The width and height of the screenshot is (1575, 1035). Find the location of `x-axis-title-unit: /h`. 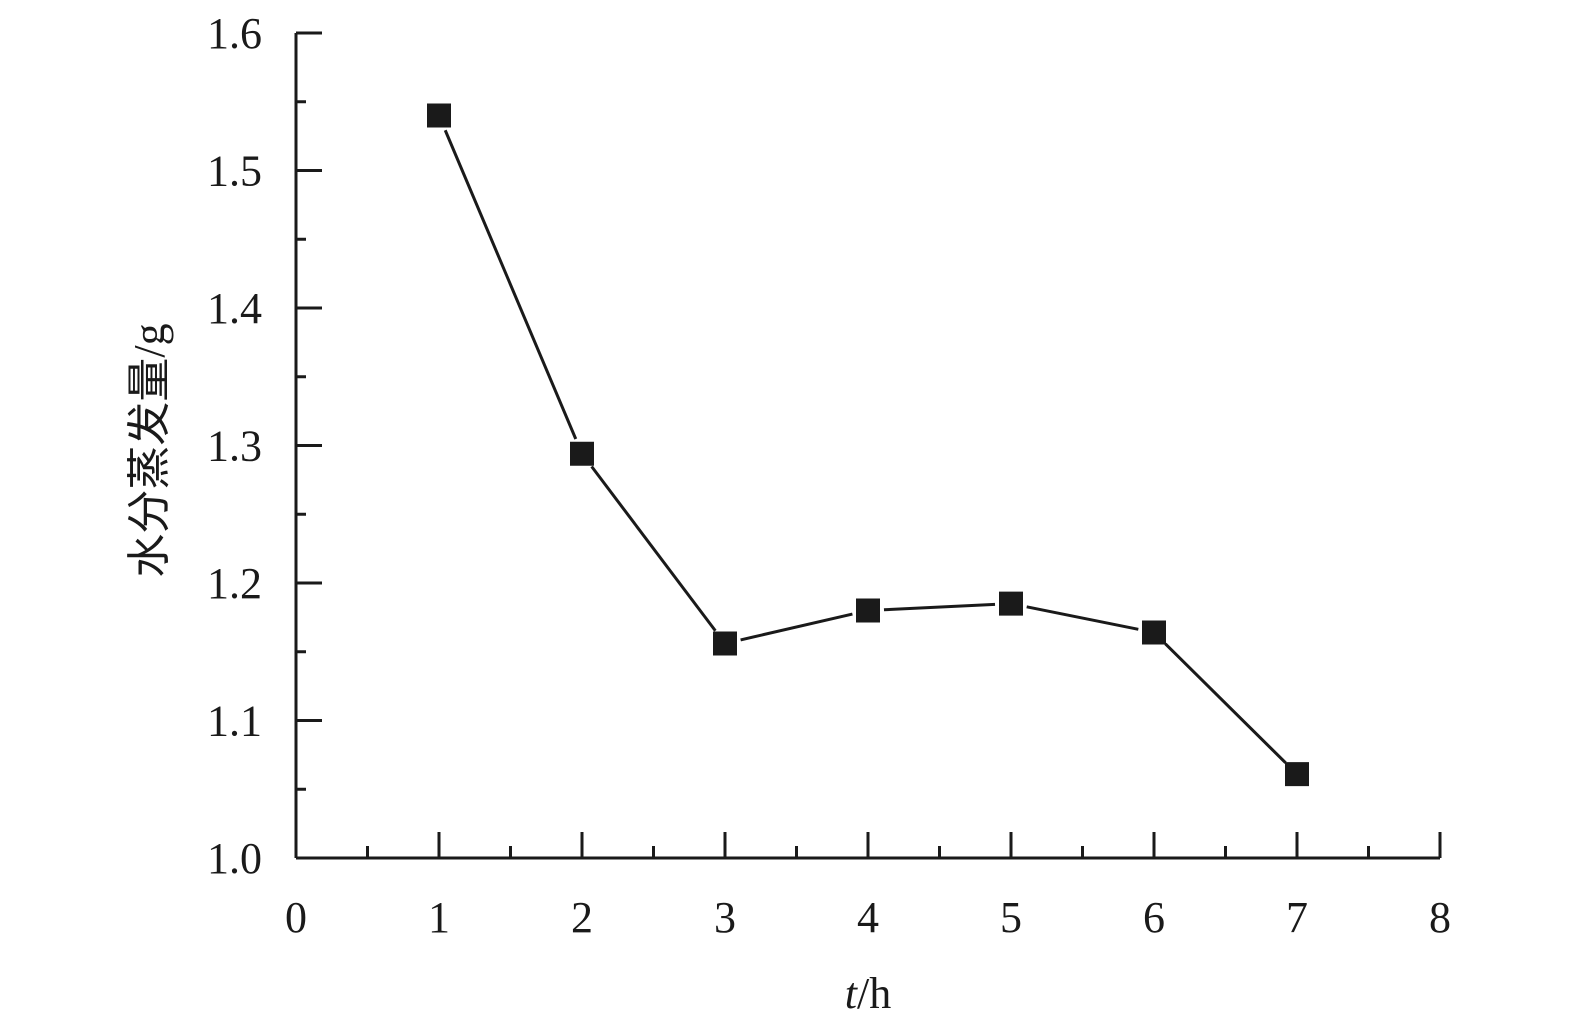

x-axis-title-unit: /h is located at coordinates (874, 993).